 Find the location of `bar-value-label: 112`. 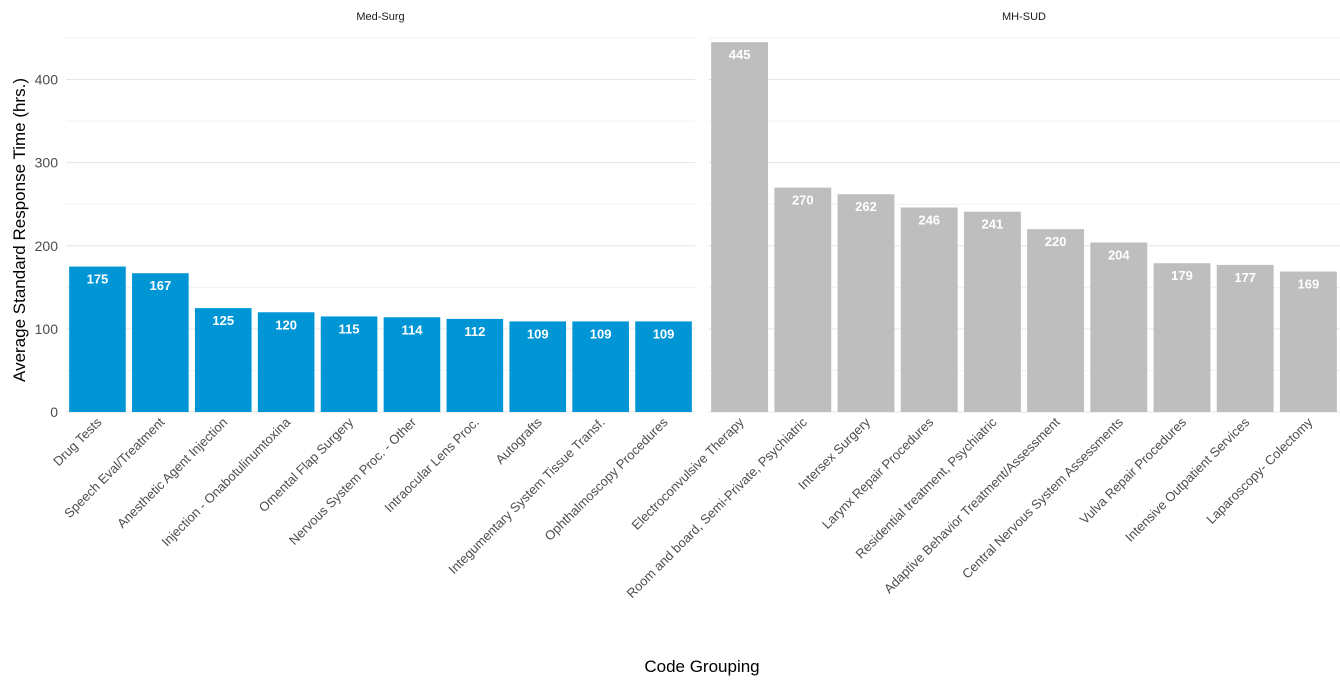

bar-value-label: 112 is located at coordinates (474, 331).